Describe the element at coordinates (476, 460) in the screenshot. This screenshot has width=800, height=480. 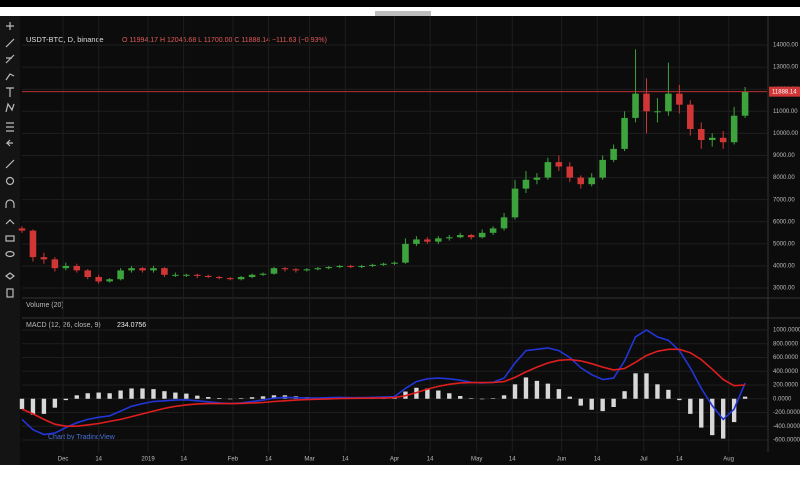
I see `x-tick-label: May` at that location.